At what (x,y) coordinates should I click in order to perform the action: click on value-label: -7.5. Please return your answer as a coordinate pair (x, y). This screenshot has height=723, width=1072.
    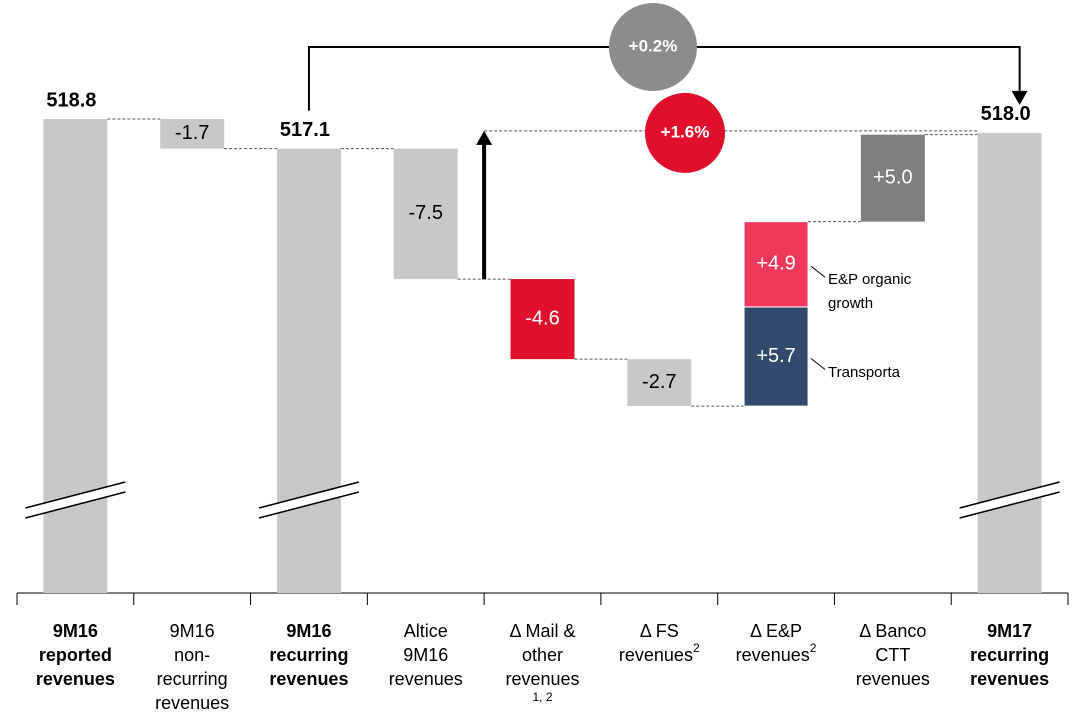
    Looking at the image, I should click on (425, 213).